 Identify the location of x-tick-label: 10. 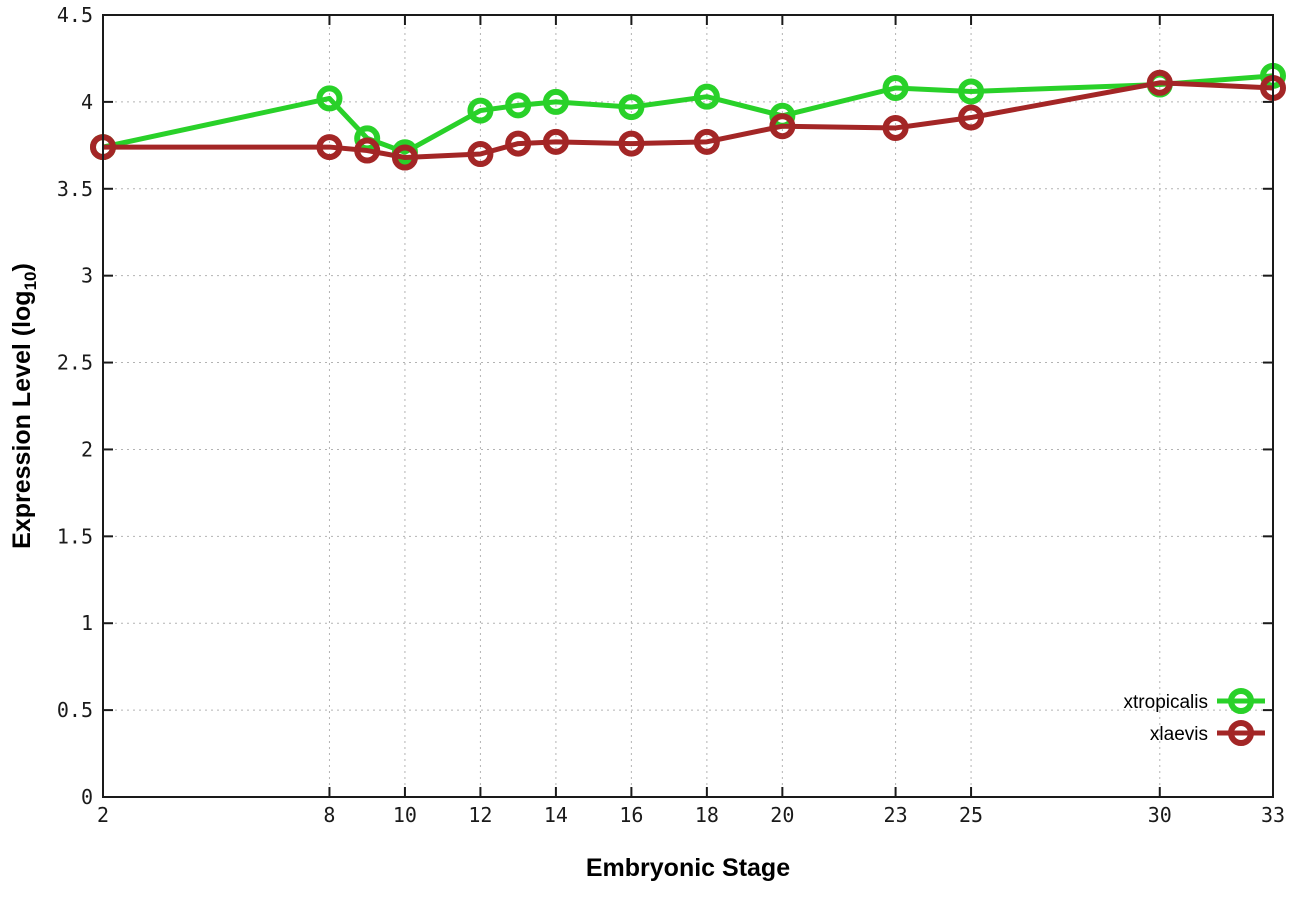
(405, 815).